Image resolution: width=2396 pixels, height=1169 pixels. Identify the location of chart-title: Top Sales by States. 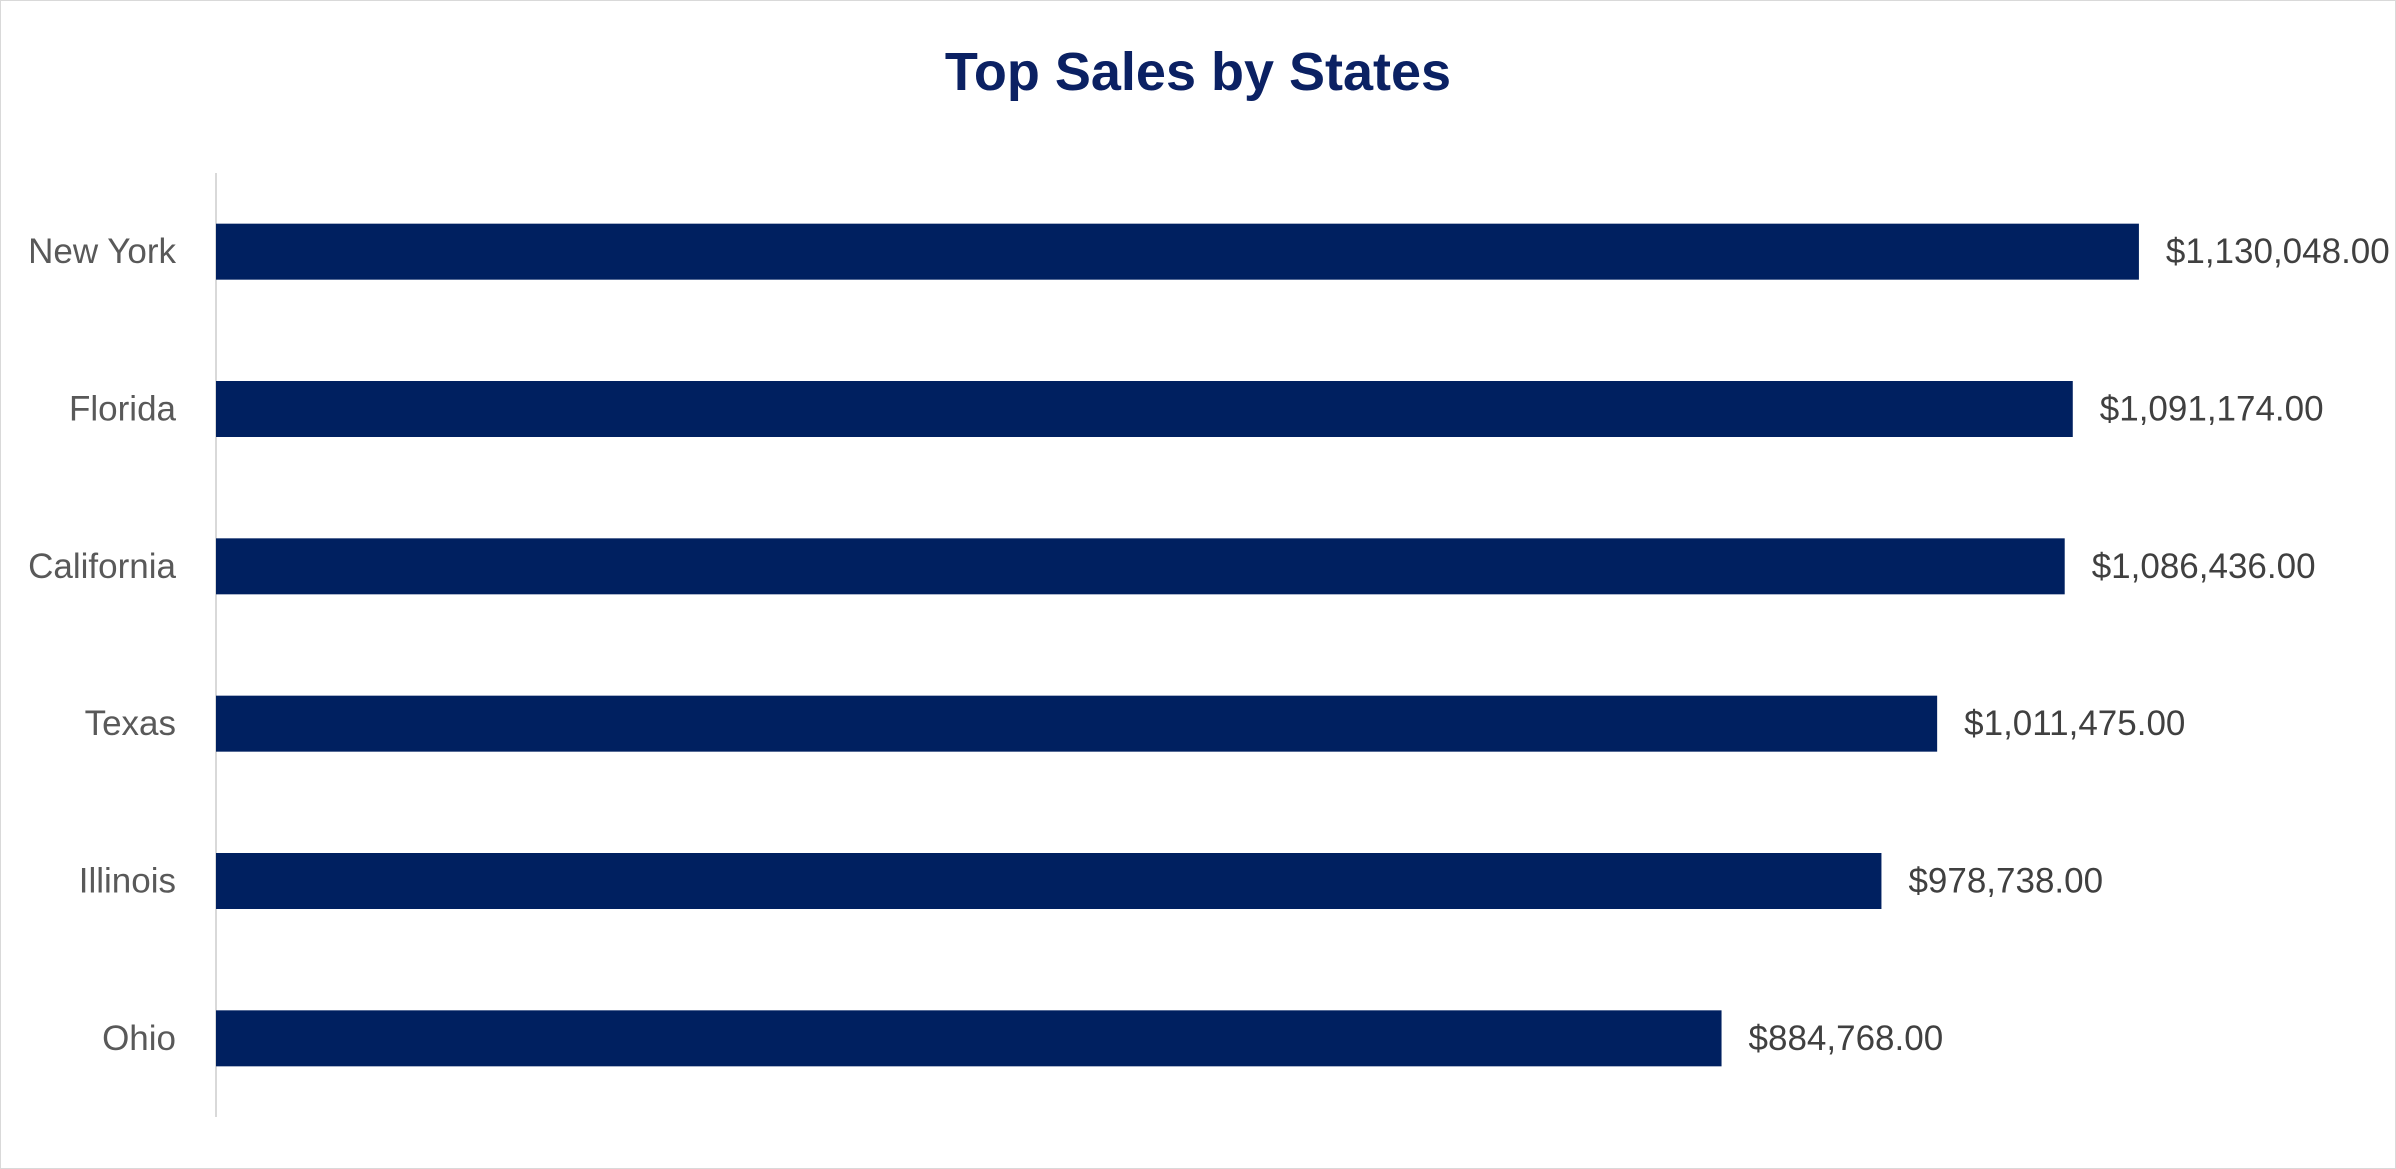
(1198, 72).